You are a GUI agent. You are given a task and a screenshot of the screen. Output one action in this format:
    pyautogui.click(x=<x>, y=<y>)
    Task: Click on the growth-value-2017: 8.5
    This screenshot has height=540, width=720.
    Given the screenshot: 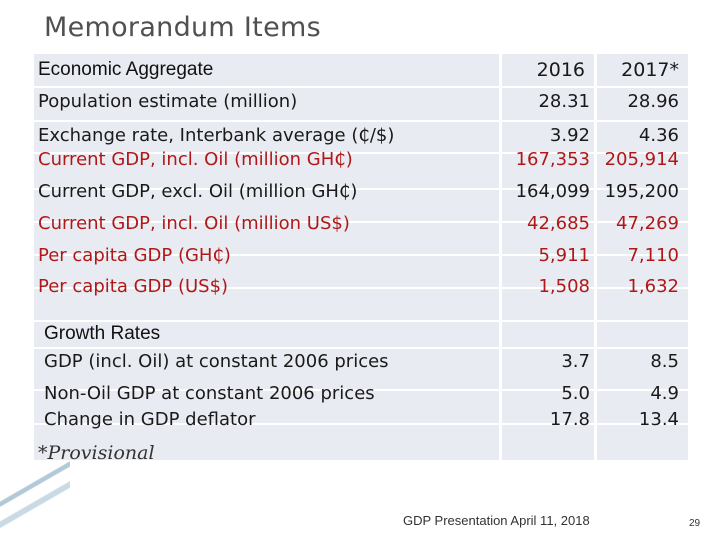 What is the action you would take?
    pyautogui.click(x=664, y=361)
    